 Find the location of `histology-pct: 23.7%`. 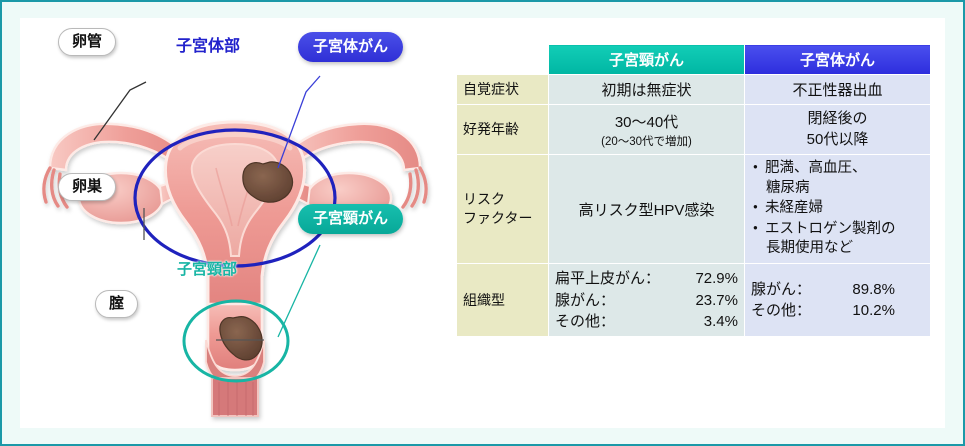

histology-pct: 23.7% is located at coordinates (716, 300).